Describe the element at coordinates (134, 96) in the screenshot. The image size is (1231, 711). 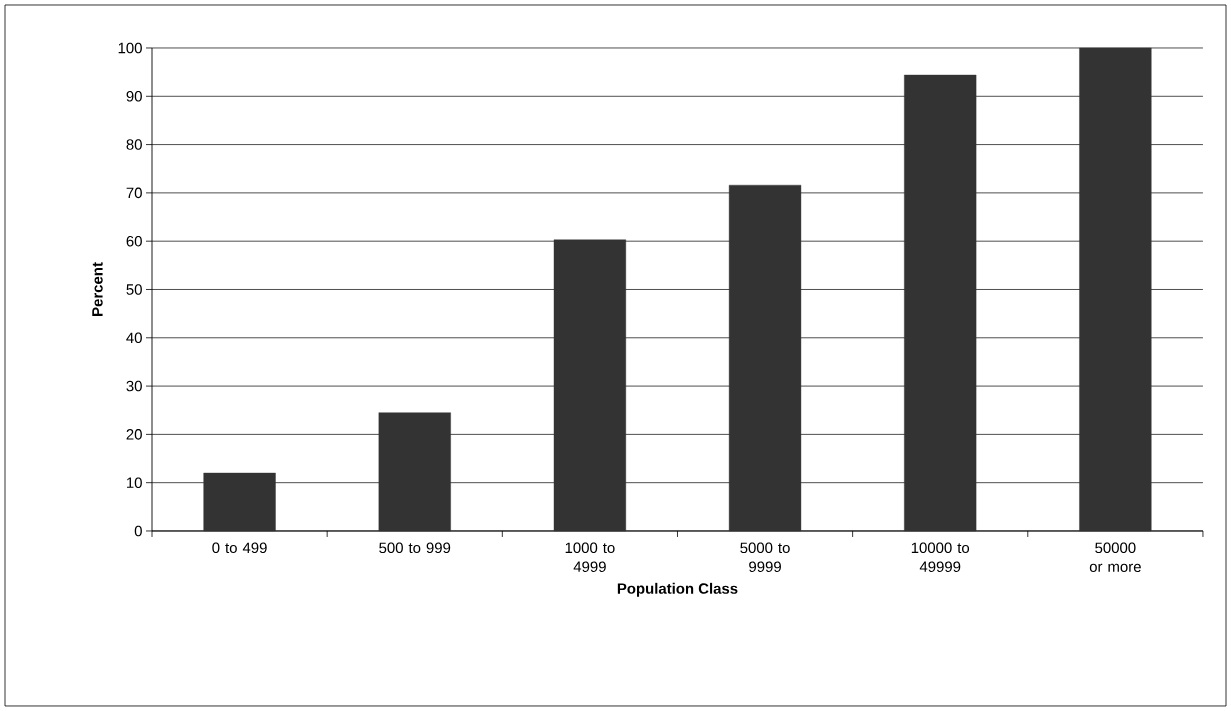
I see `y-tick-label: 90` at that location.